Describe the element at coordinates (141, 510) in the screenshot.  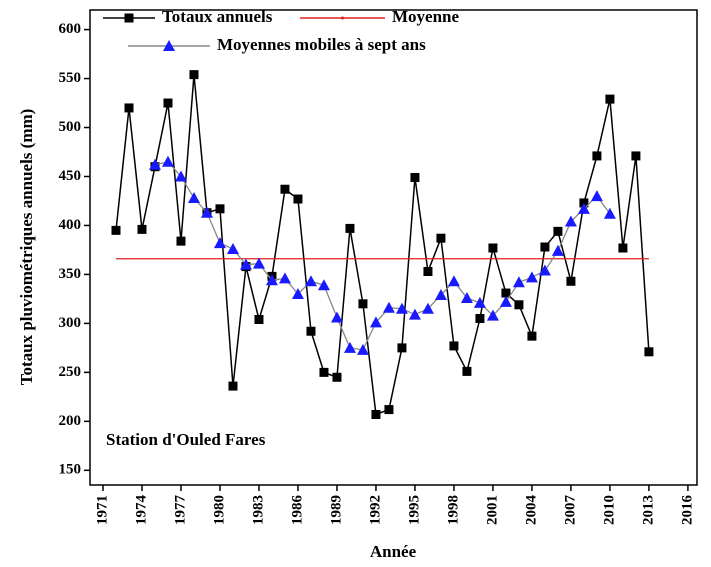
I see `x-tick-label: 1974` at that location.